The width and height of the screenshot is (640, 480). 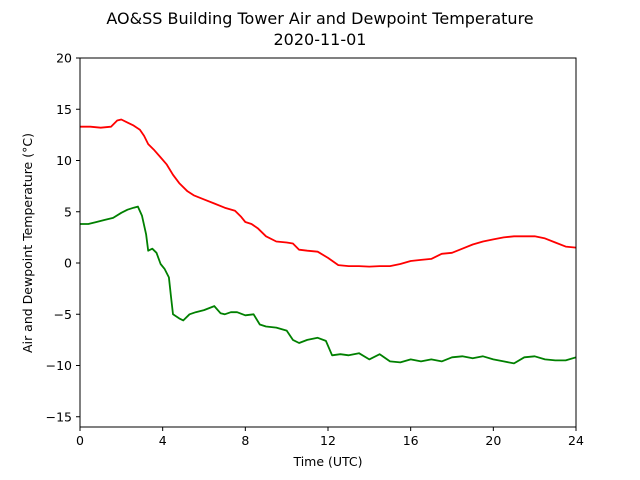 I want to click on y-tick-label: 10, so click(x=64, y=160).